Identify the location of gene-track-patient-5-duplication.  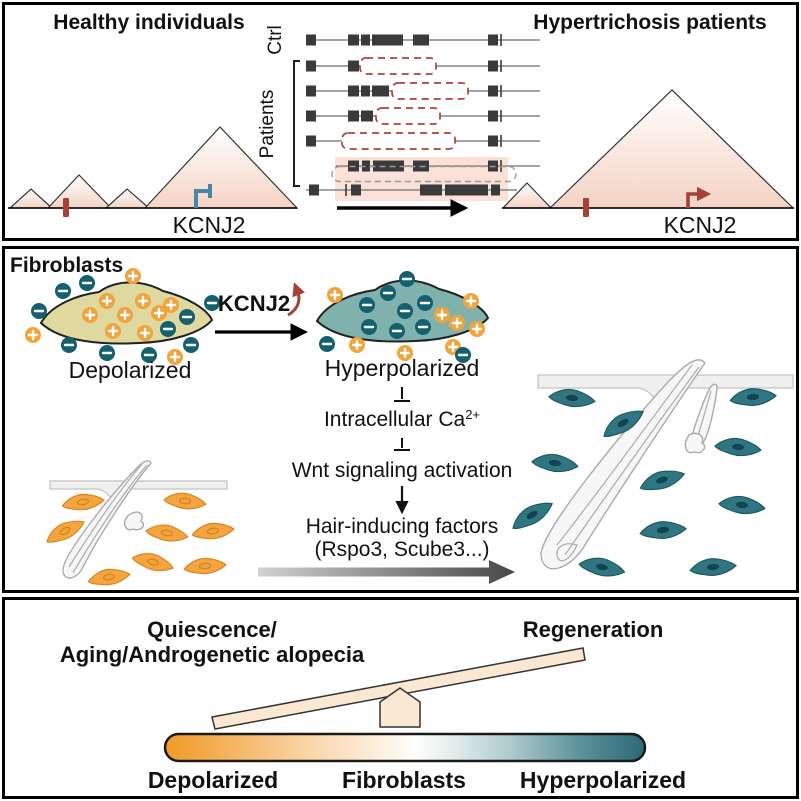
(423, 178).